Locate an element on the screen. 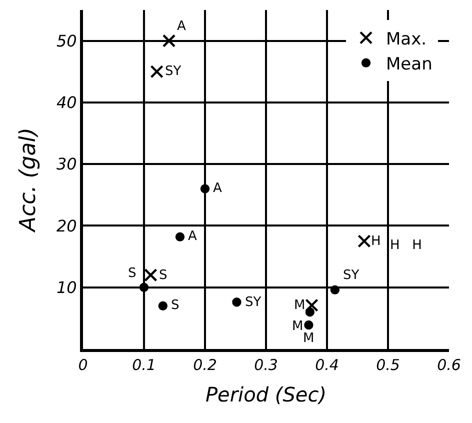  y-tick-label: 20 is located at coordinates (66, 226).